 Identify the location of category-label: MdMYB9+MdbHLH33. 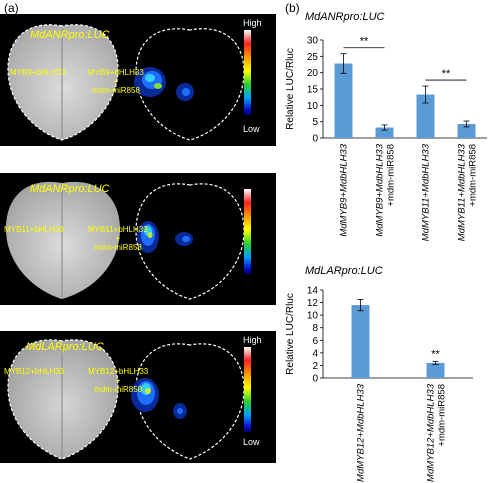
(344, 189).